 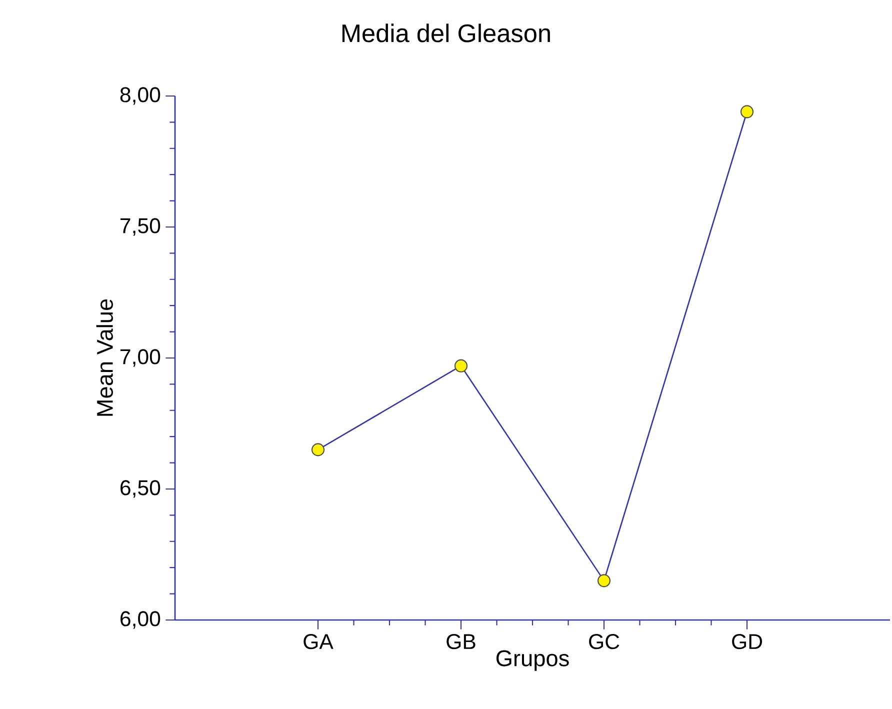 What do you see at coordinates (446, 33) in the screenshot?
I see `chart-title: Media del Gleason` at bounding box center [446, 33].